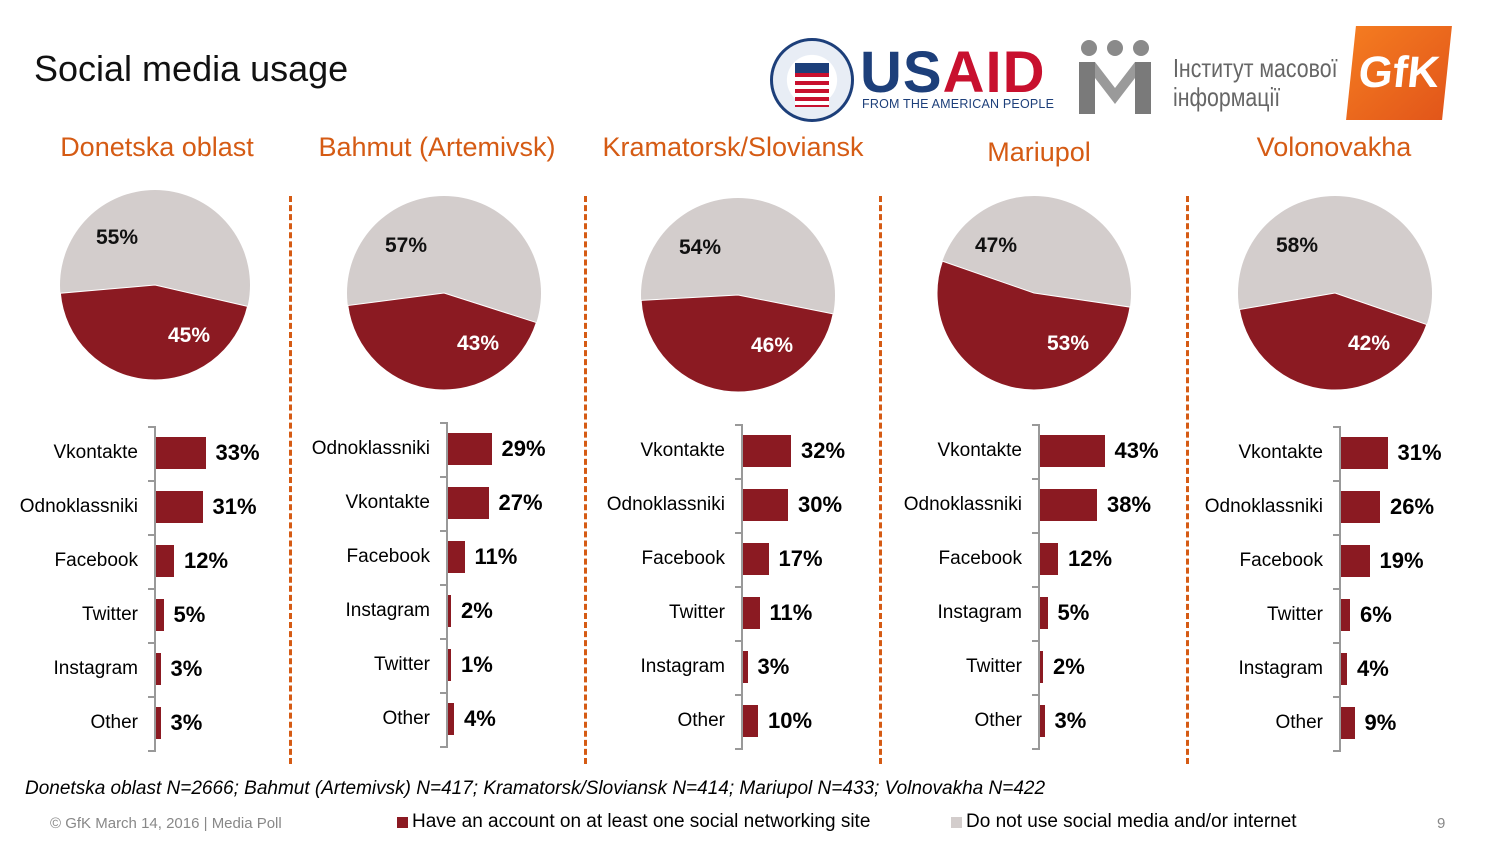 Image resolution: width=1500 pixels, height=844 pixels. What do you see at coordinates (154, 285) in the screenshot?
I see `pie-chart-donetska-oblast` at bounding box center [154, 285].